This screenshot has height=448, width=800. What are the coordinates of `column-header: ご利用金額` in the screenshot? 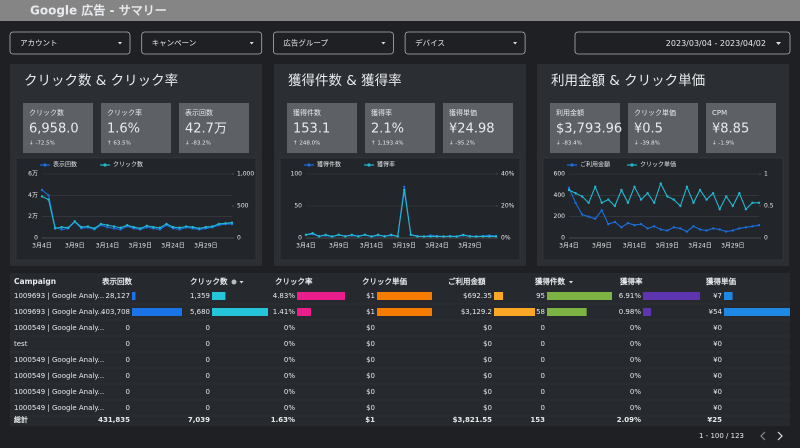 It's located at (467, 281).